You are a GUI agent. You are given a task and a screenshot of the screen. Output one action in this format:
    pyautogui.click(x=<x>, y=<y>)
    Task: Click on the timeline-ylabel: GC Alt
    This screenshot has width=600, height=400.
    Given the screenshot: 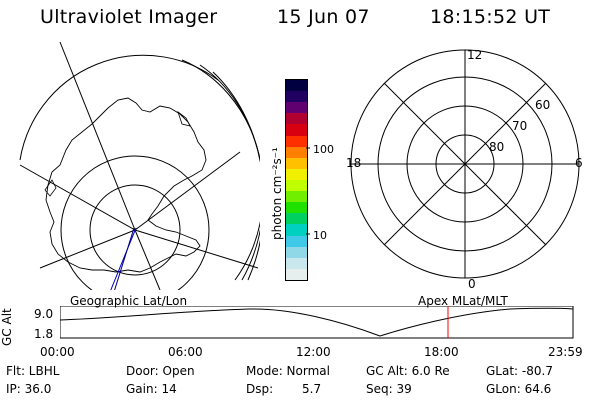 What is the action you would take?
    pyautogui.click(x=7, y=327)
    